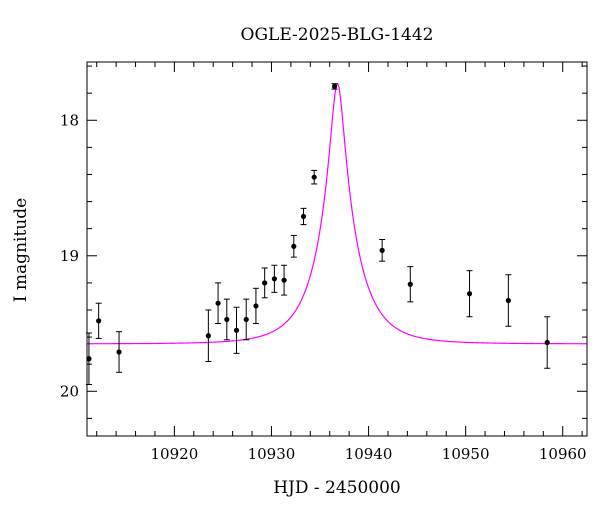  Describe the element at coordinates (466, 454) in the screenshot. I see `x-tick-label: 10950` at that location.